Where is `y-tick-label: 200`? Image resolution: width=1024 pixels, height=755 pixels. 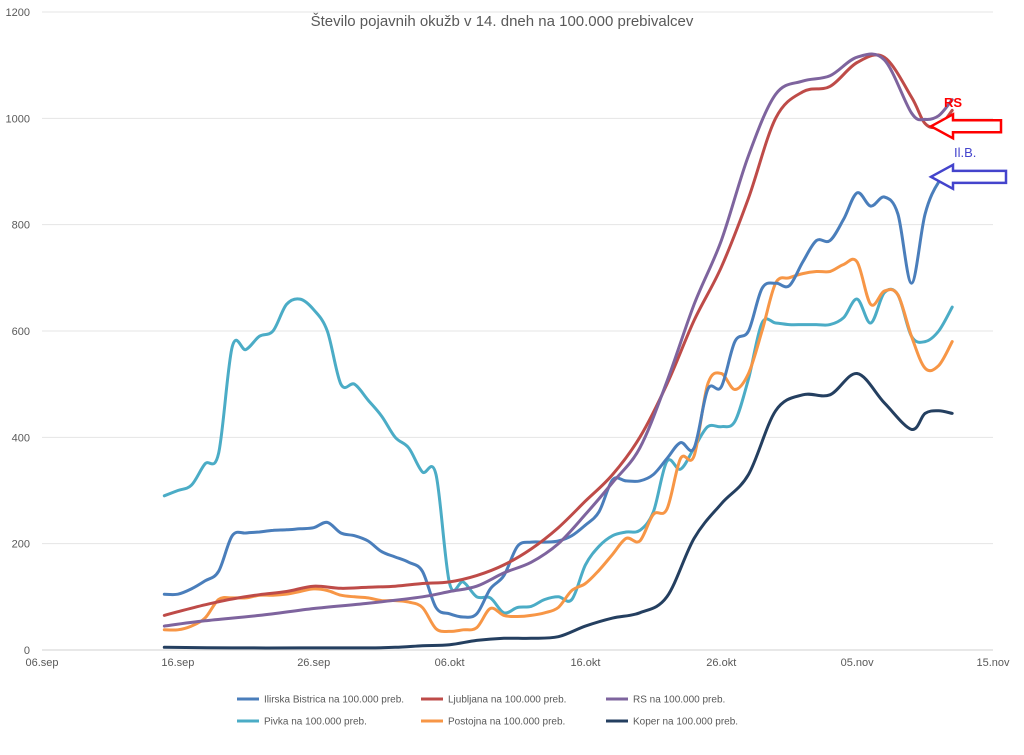 y-tick-label: 200 is located at coordinates (21, 545).